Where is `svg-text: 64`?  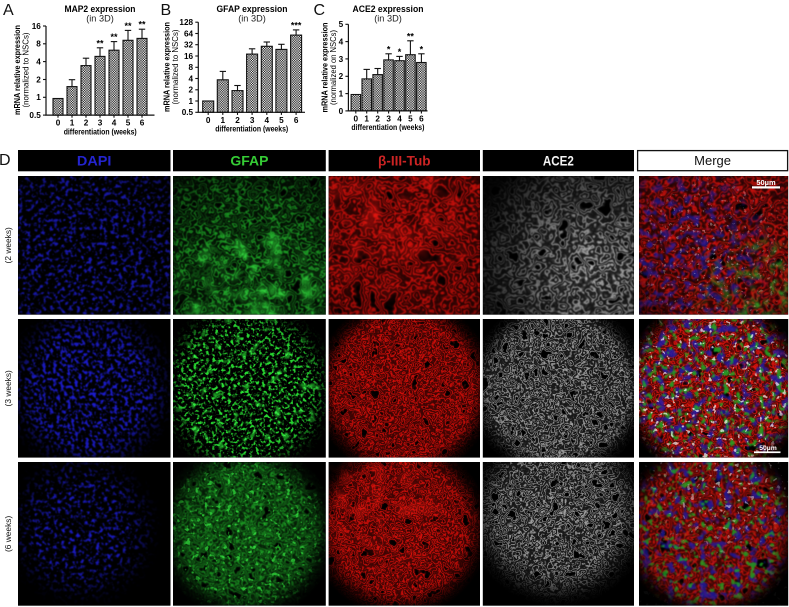
svg-text: 64 is located at coordinates (189, 33).